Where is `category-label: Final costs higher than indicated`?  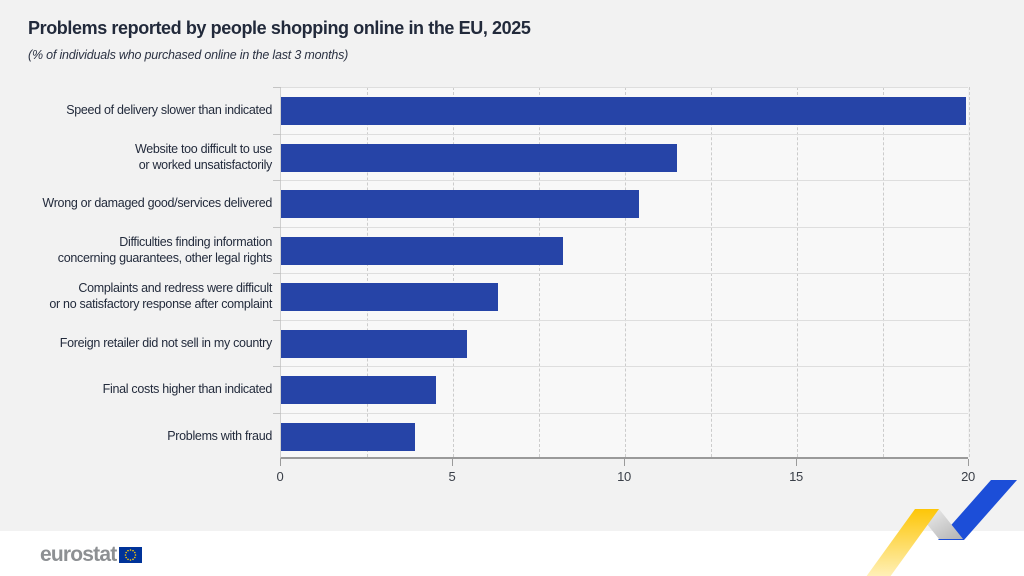 category-label: Final costs higher than indicated is located at coordinates (187, 389).